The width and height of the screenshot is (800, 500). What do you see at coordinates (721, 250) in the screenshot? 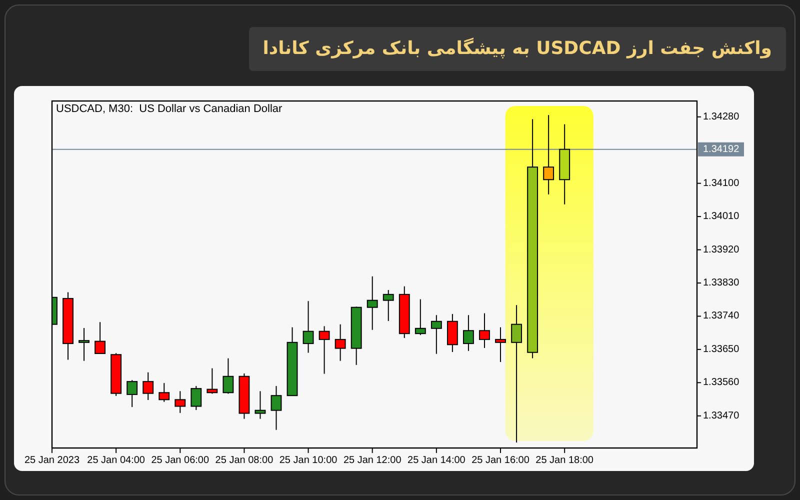
I see `y-tick-label: 1.33920` at bounding box center [721, 250].